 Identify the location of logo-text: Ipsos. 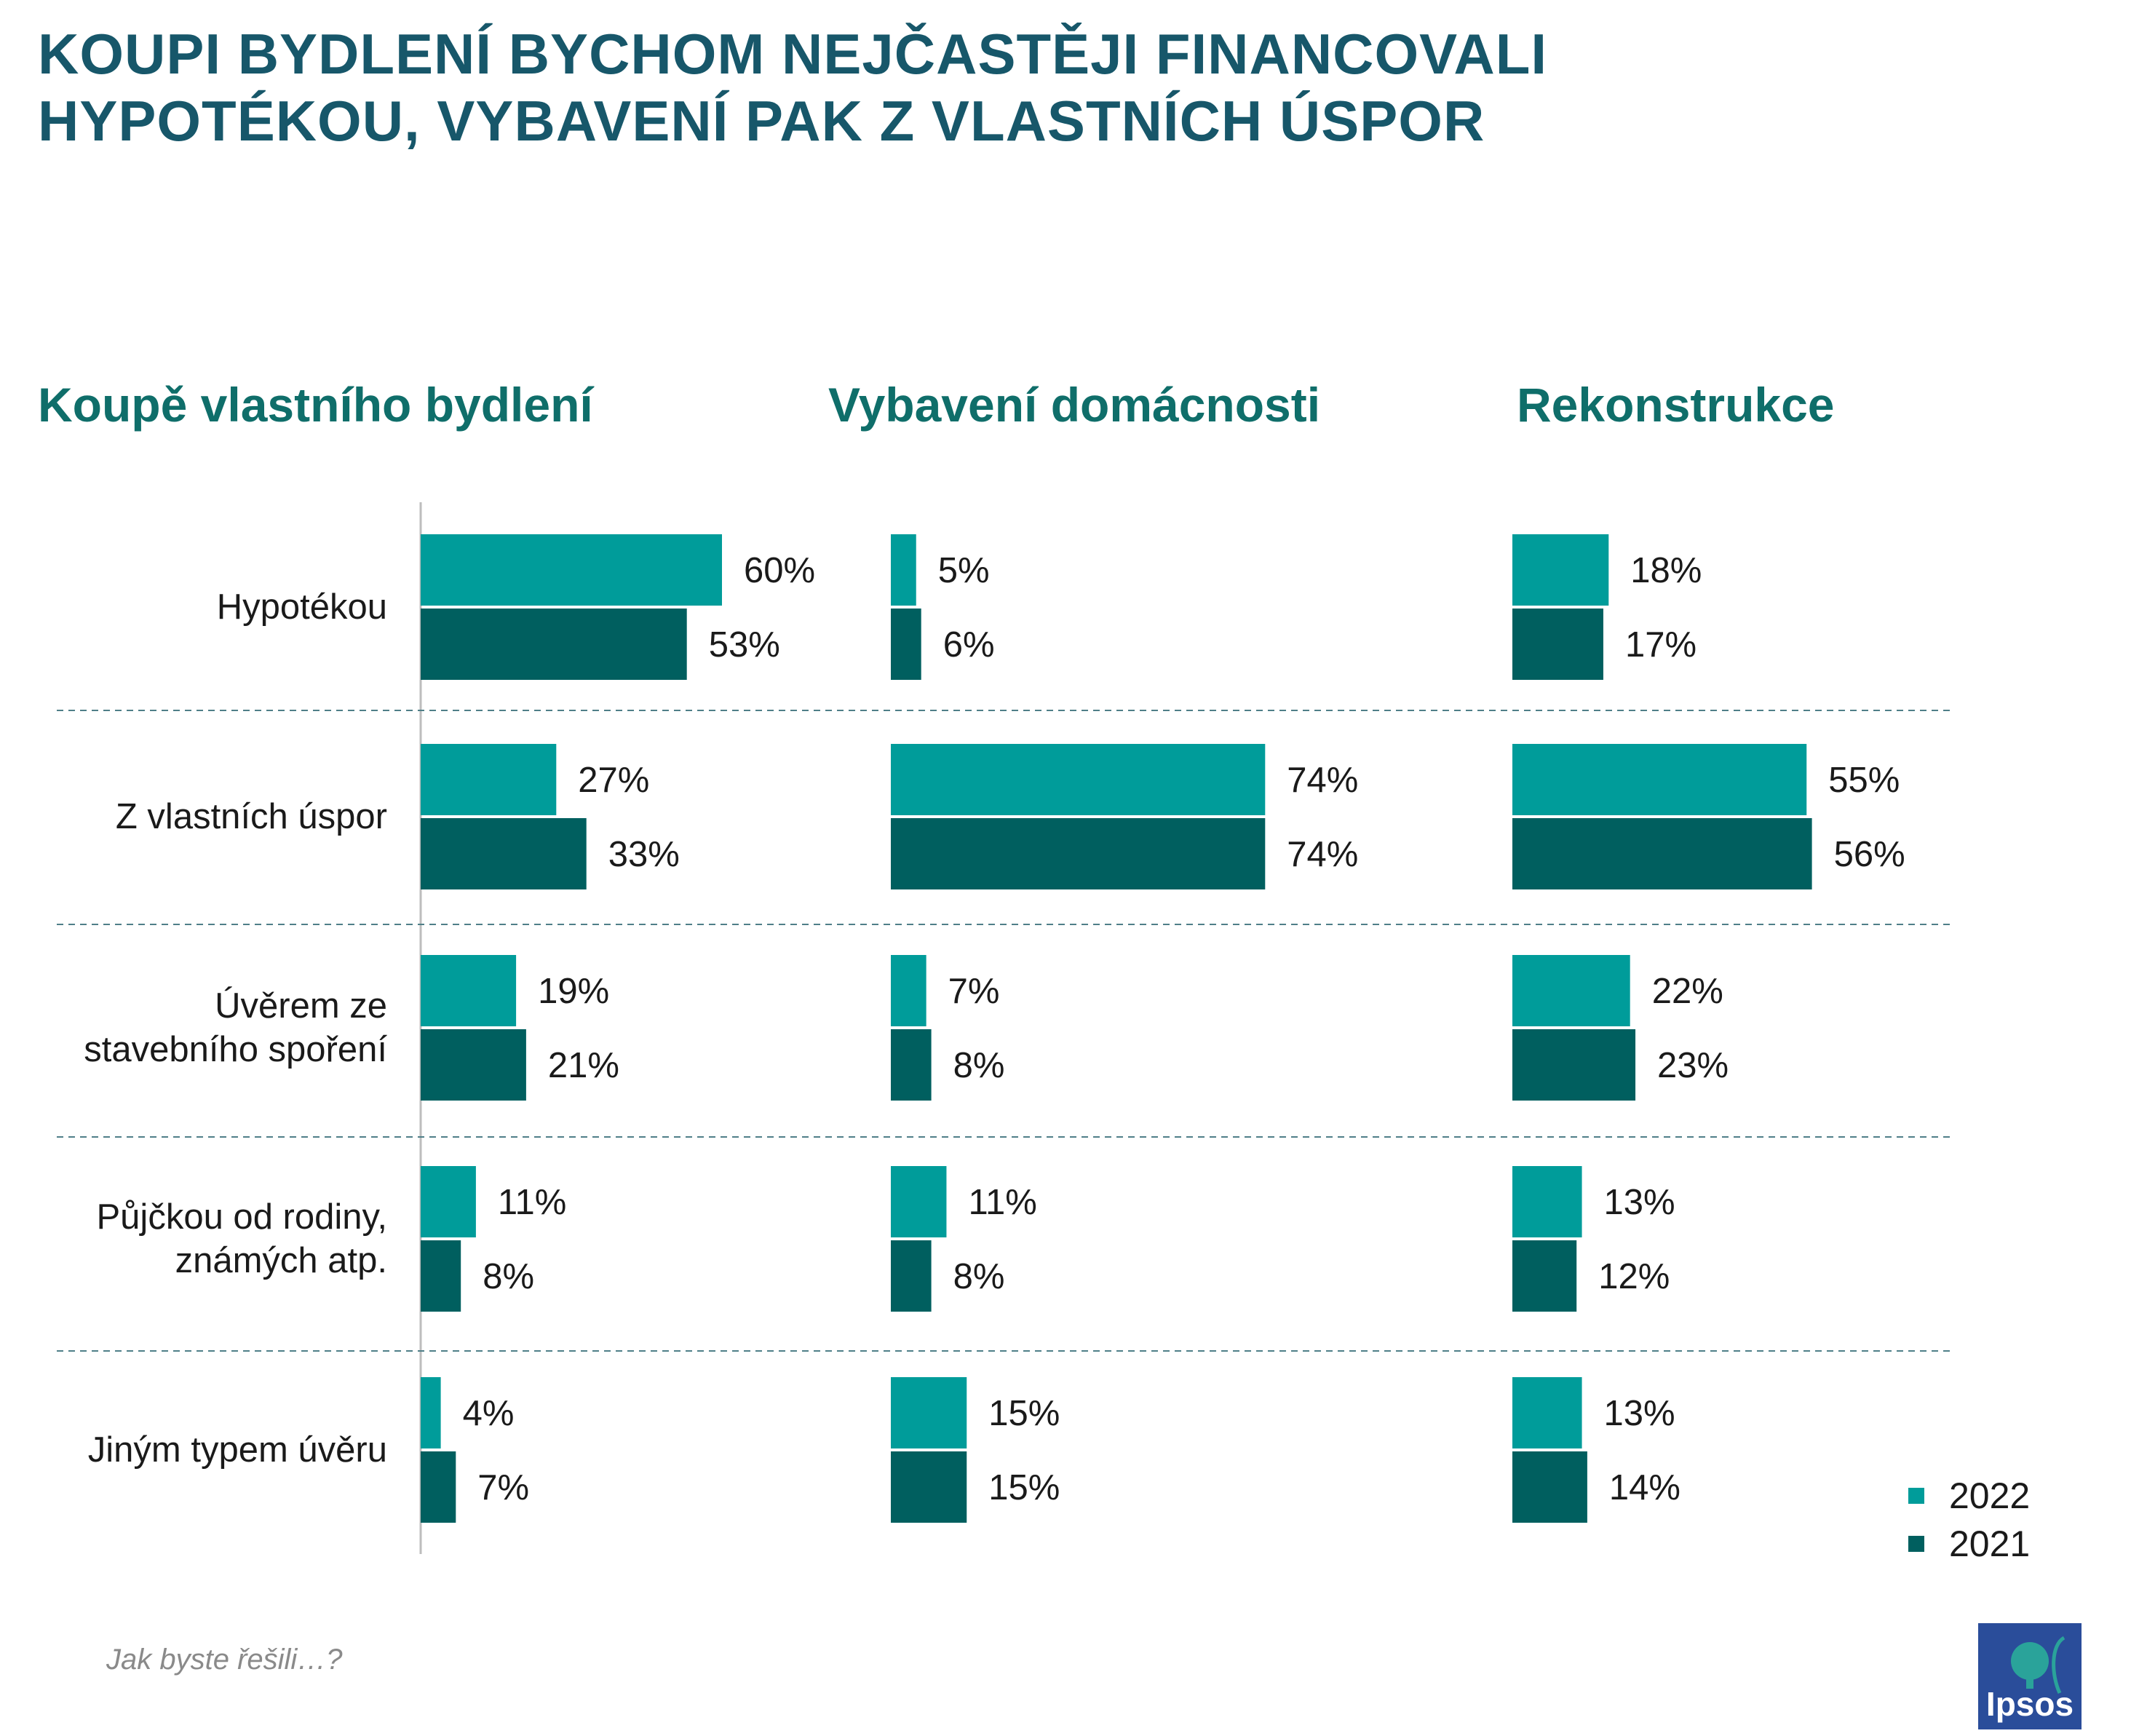
(2029, 1704).